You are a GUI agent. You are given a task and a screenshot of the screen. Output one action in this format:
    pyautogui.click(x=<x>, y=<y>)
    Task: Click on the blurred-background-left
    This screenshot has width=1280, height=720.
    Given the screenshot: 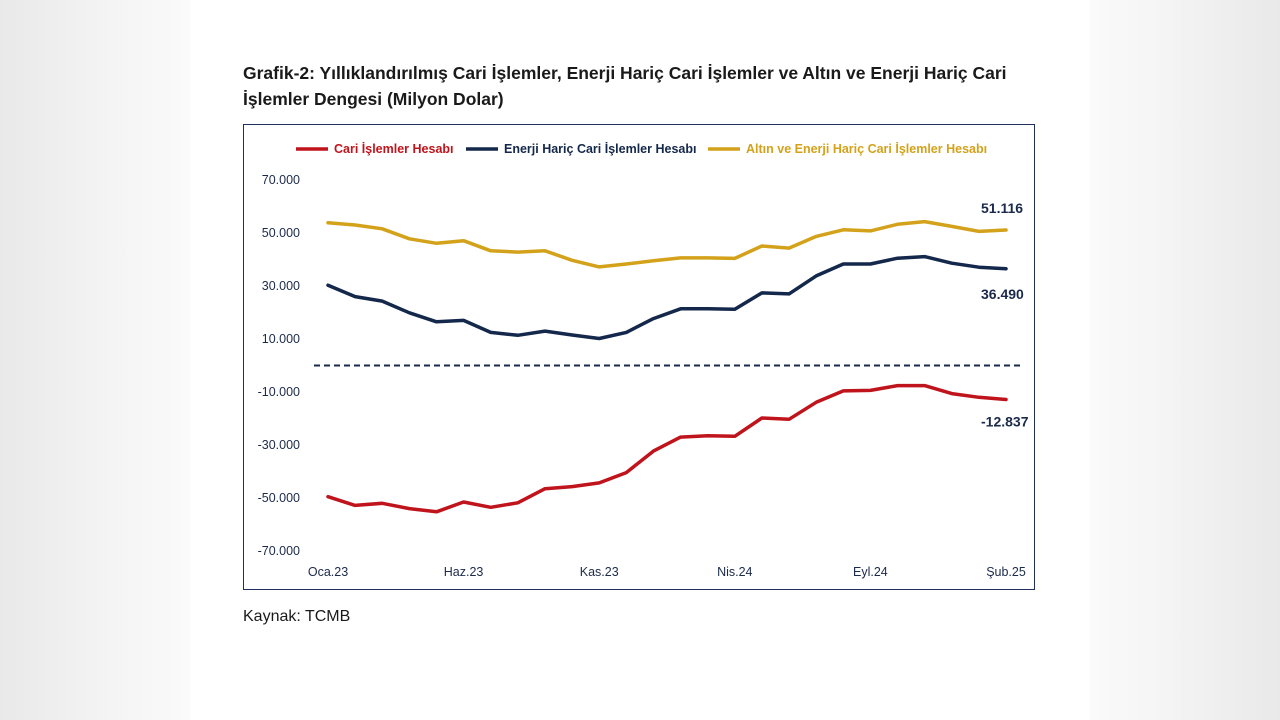 What is the action you would take?
    pyautogui.click(x=95, y=360)
    